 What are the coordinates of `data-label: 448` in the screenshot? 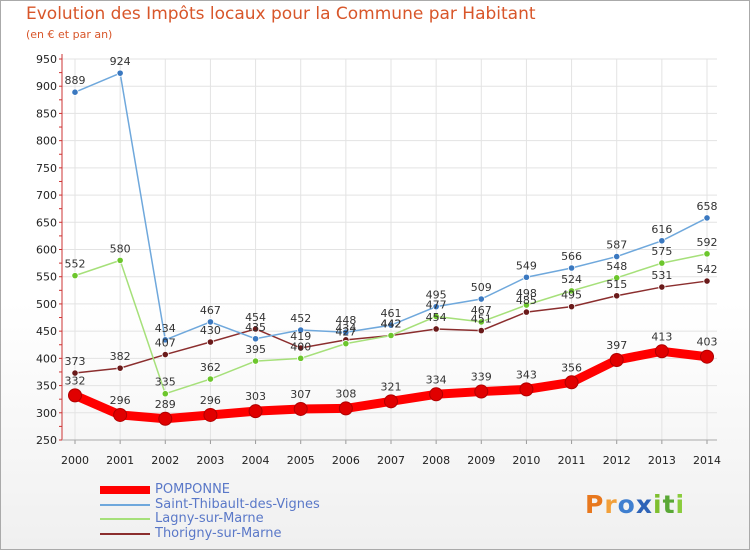 It's located at (345, 320).